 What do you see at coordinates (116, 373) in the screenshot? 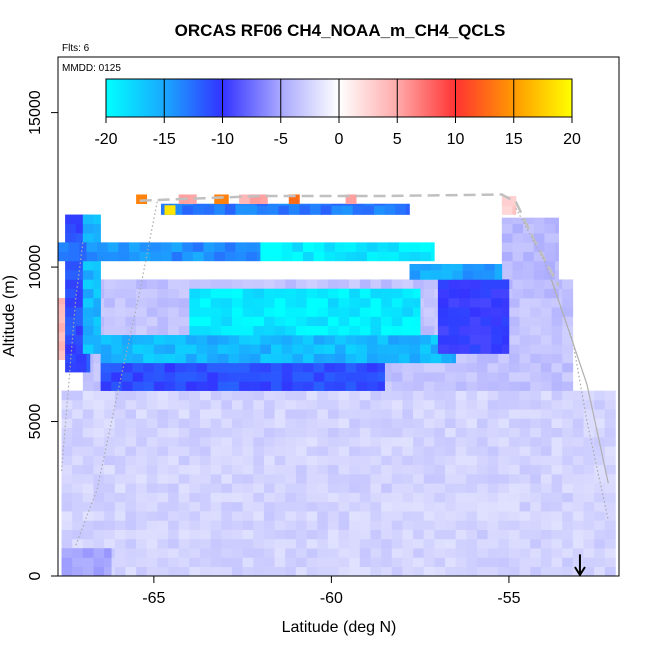
I see `track-left-dotted-climb` at bounding box center [116, 373].